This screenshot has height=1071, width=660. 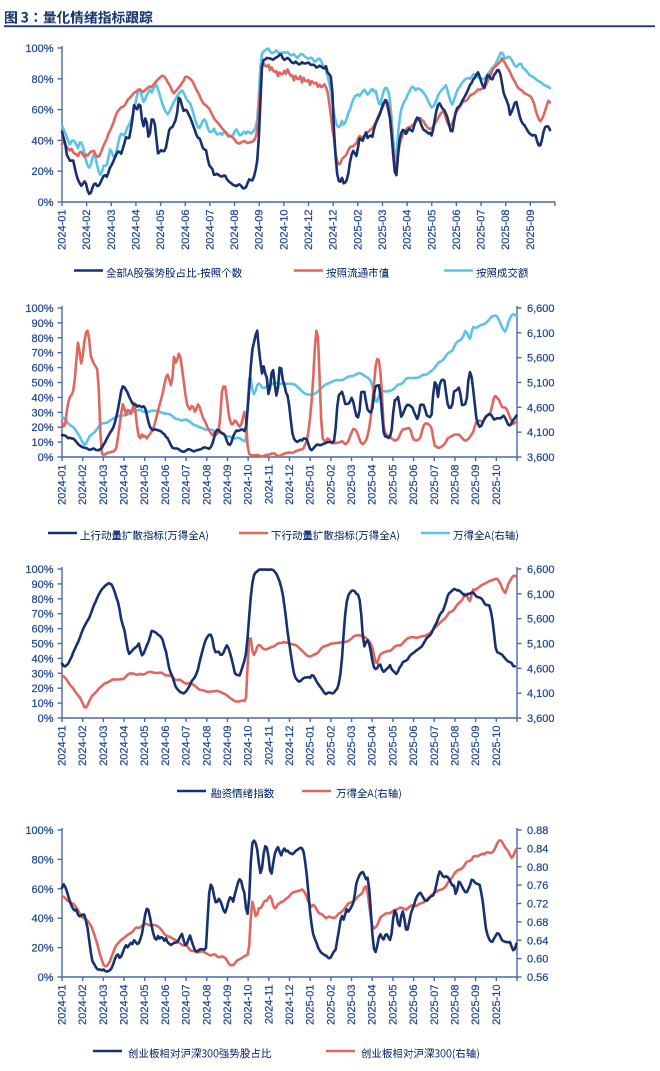 What do you see at coordinates (537, 831) in the screenshot?
I see `svg-text: 0.88` at bounding box center [537, 831].